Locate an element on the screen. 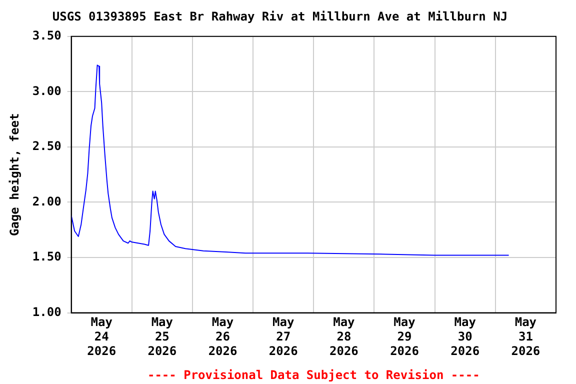 This screenshot has width=576, height=384. x-tick-label: May 25 2026 is located at coordinates (162, 336).